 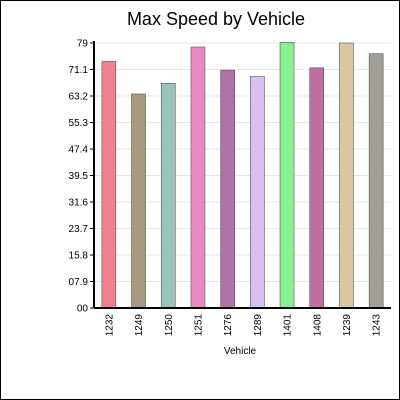 I want to click on x-axis-label: Vehicle, so click(x=240, y=351).